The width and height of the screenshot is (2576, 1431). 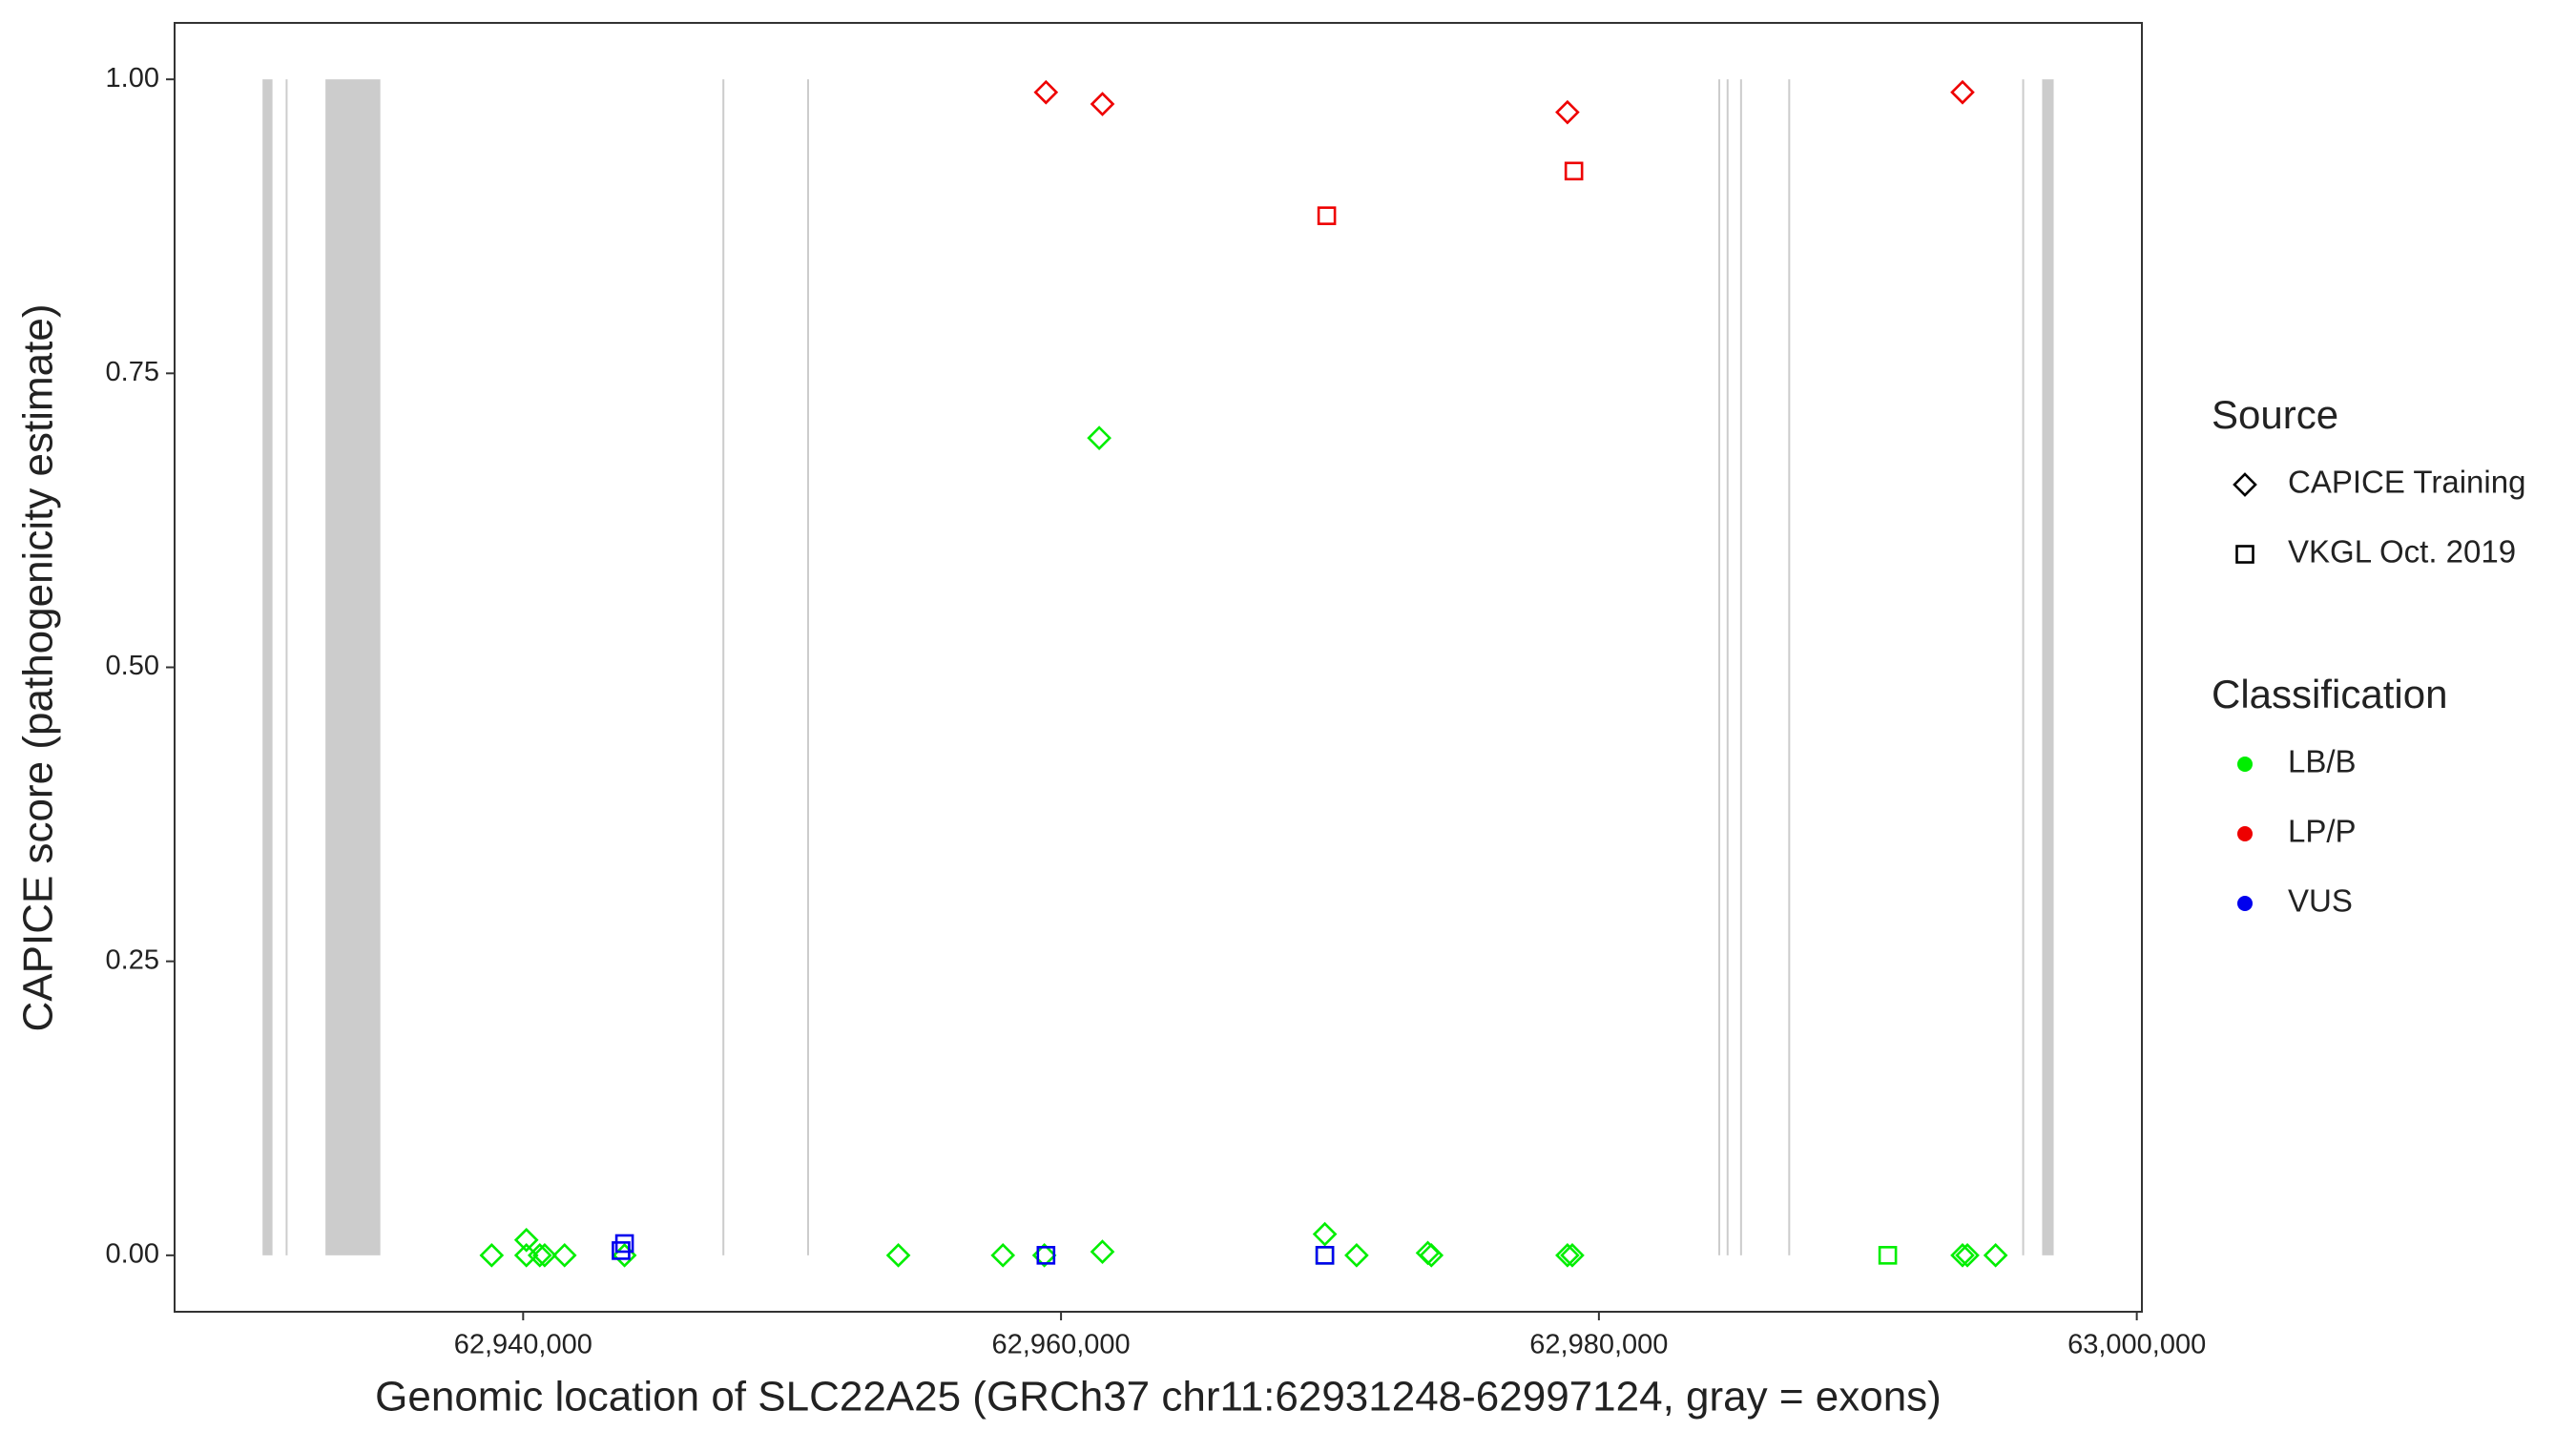 What do you see at coordinates (132, 78) in the screenshot?
I see `y-tick-label: 1.00` at bounding box center [132, 78].